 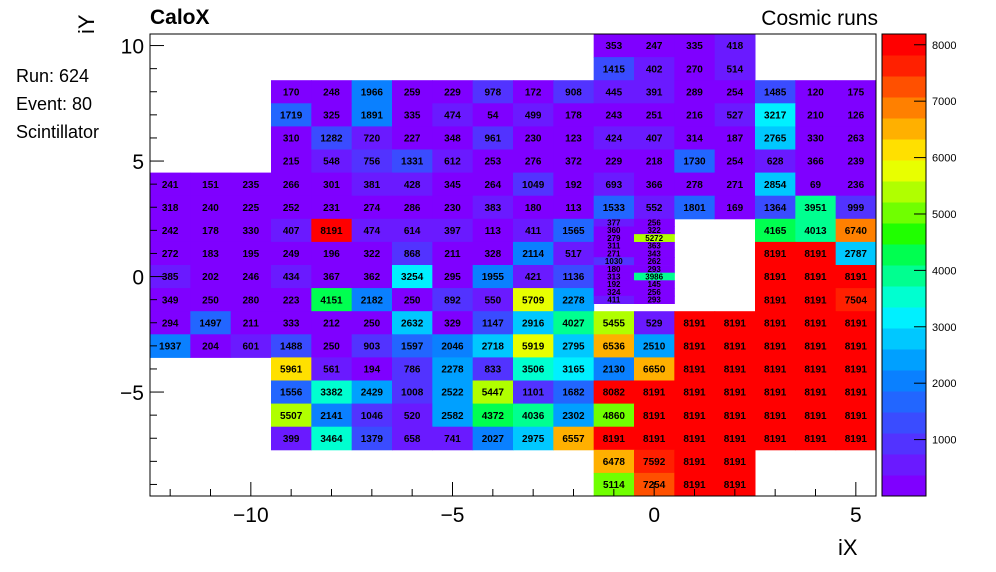 I want to click on cell-value-label: 294, so click(x=170, y=323).